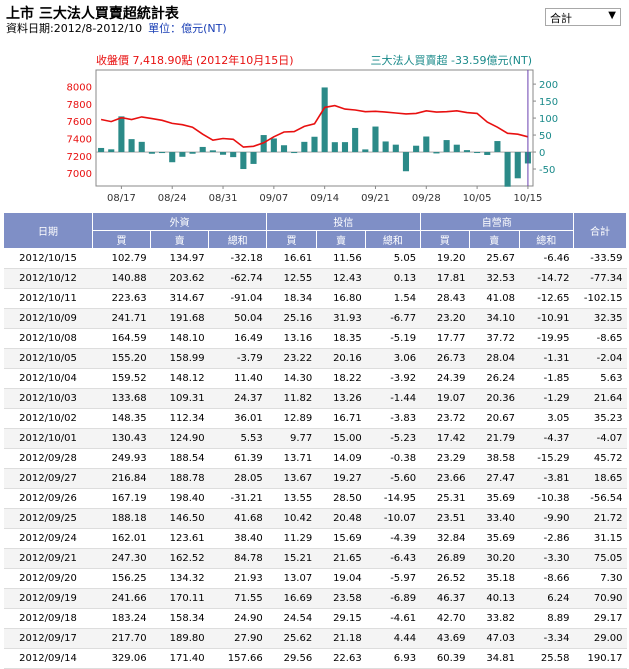  I want to click on left-tick-label: 7400, so click(79, 139).